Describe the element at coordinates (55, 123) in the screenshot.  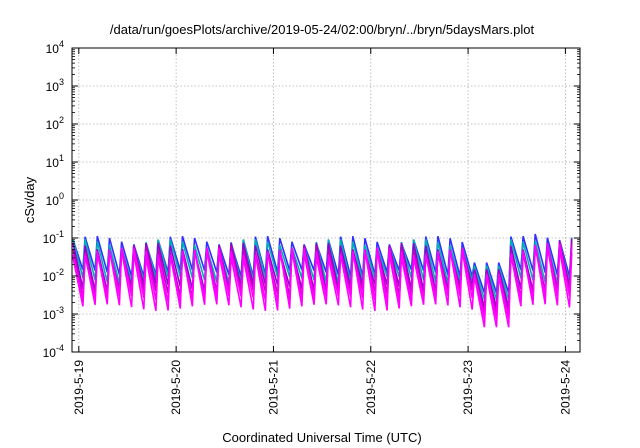
I see `y-tick-label: 10²` at that location.